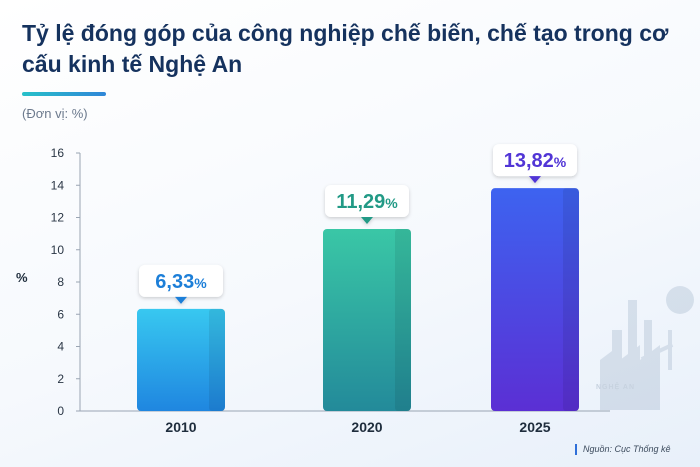 This screenshot has height=467, width=700. What do you see at coordinates (366, 427) in the screenshot?
I see `x-tick-label: 2020` at bounding box center [366, 427].